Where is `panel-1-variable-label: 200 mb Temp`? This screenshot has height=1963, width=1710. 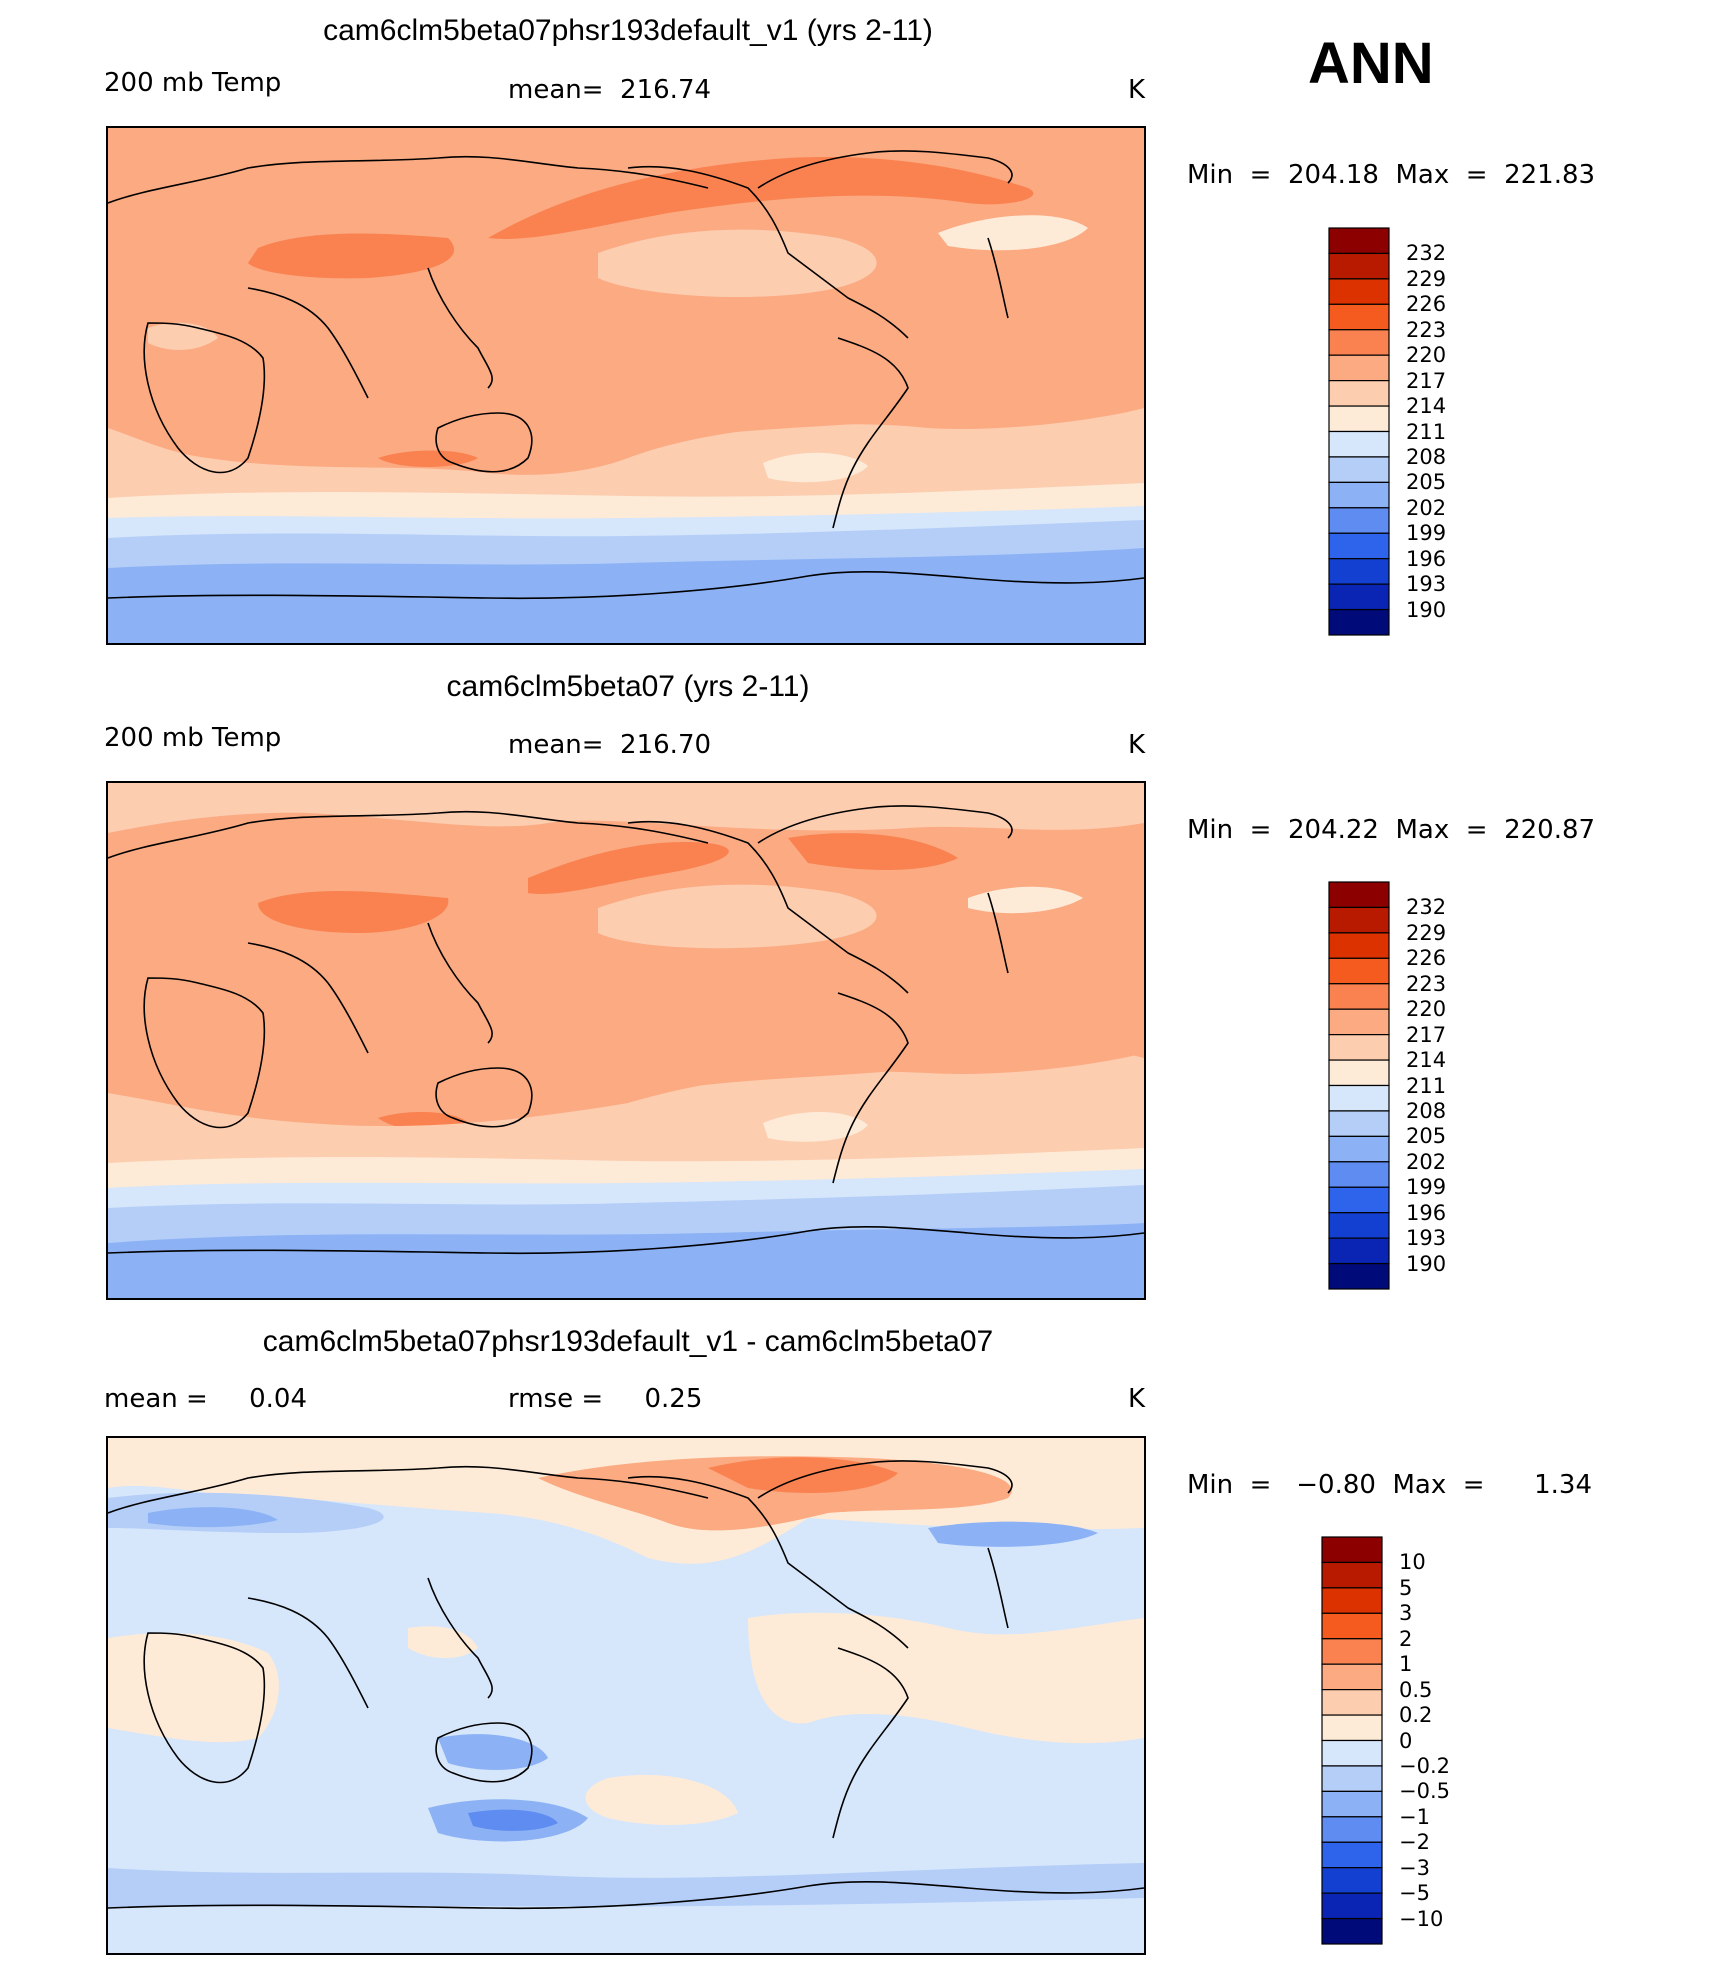
panel-1-variable-label: 200 mb Temp is located at coordinates (193, 83).